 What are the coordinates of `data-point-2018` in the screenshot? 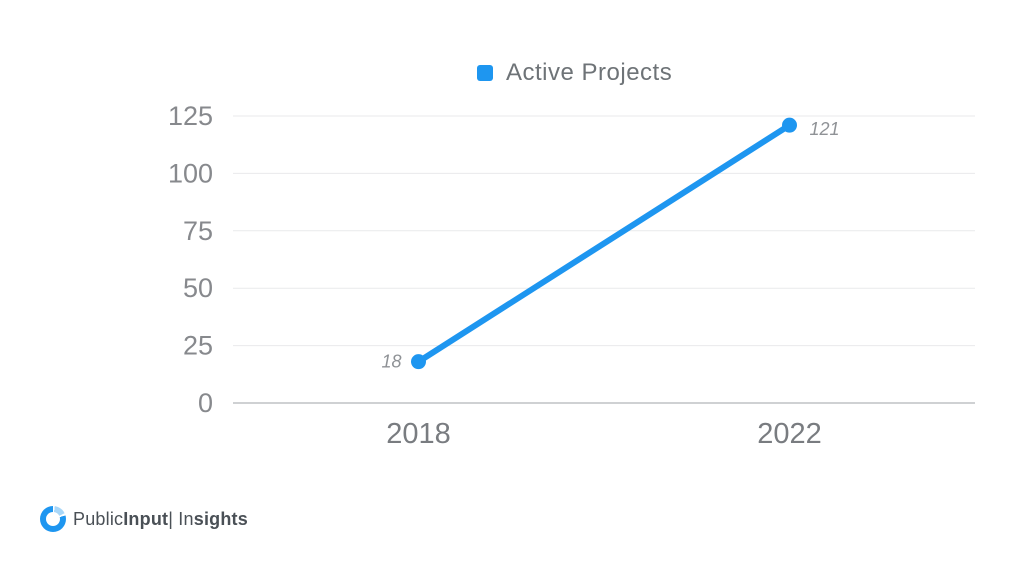 It's located at (418, 362).